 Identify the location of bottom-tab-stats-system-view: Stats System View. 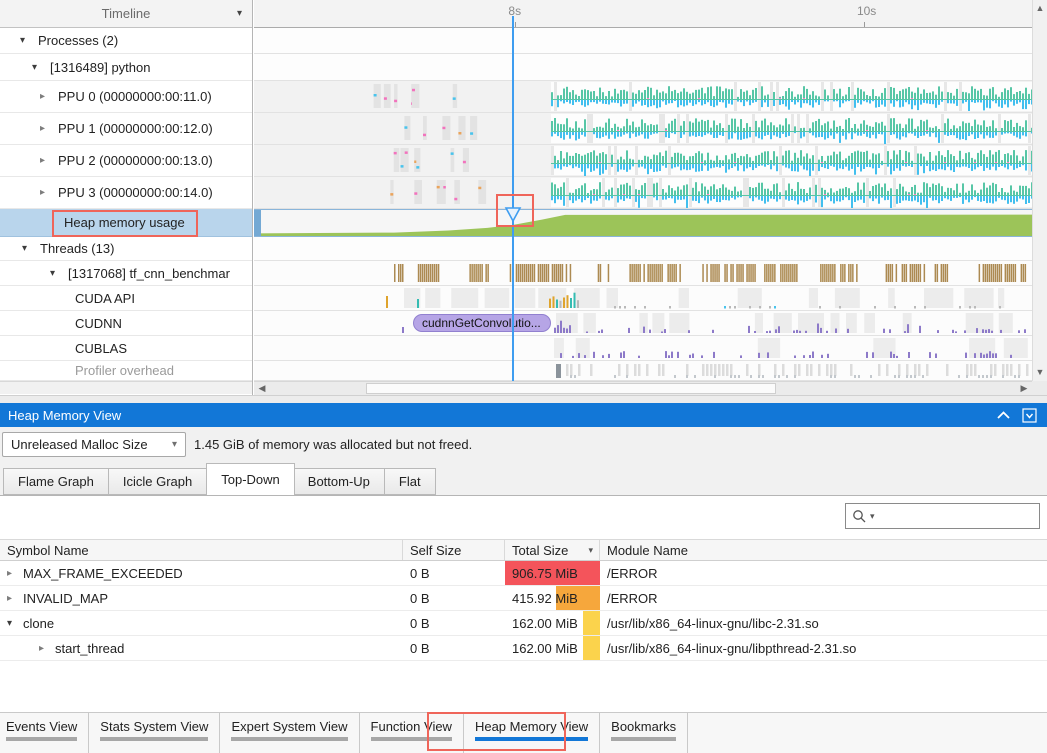
(155, 733).